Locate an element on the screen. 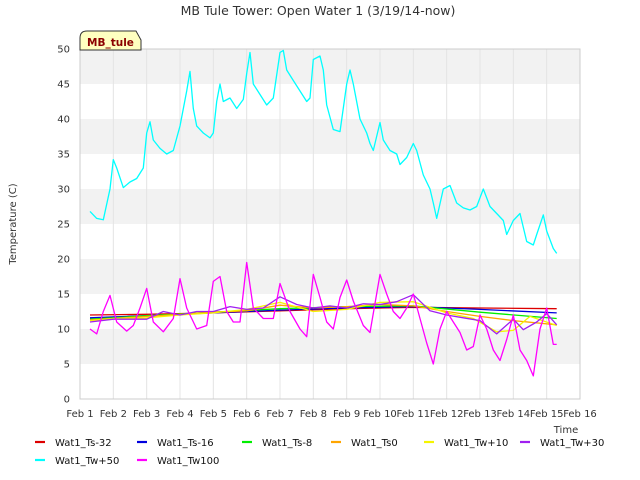 The height and width of the screenshot is (480, 640). series-line-Wat1_Tw+30 is located at coordinates (323, 314).